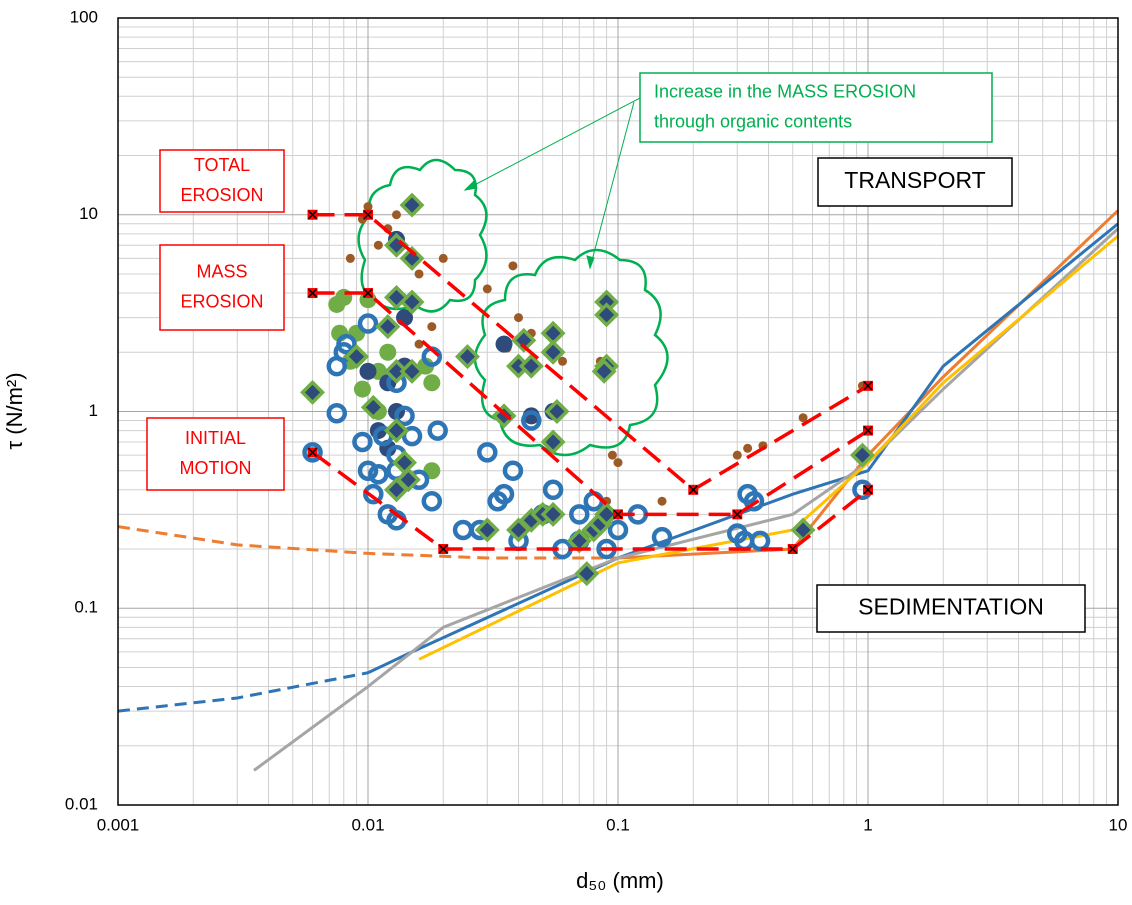 This screenshot has height=905, width=1132. What do you see at coordinates (222, 287) in the screenshot?
I see `annotation: MASS EROSION` at bounding box center [222, 287].